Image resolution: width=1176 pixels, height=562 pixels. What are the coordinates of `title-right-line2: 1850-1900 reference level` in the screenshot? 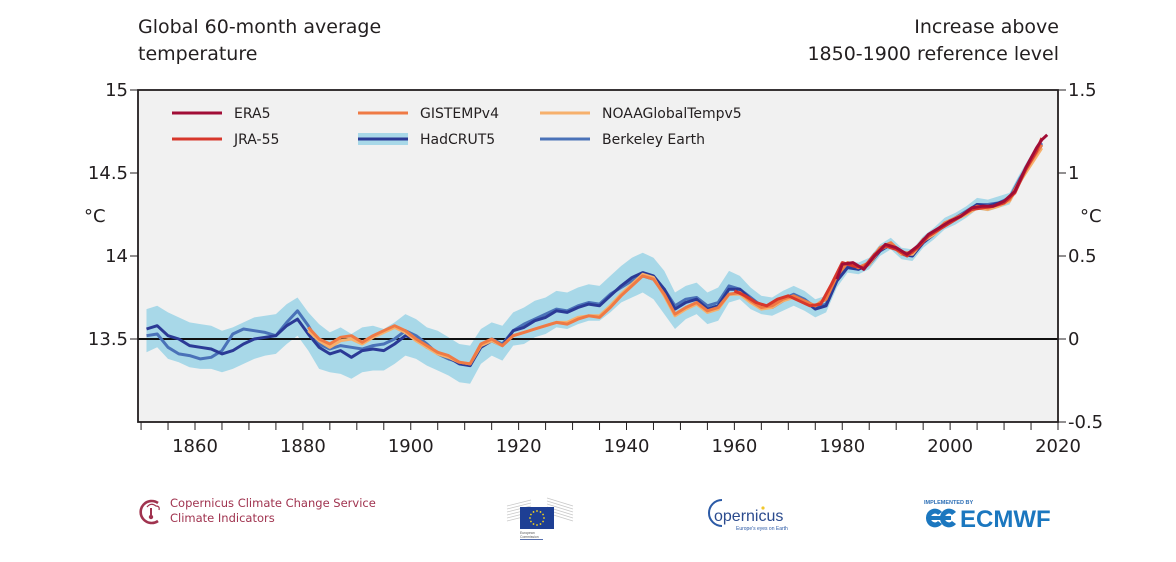 It's located at (933, 54).